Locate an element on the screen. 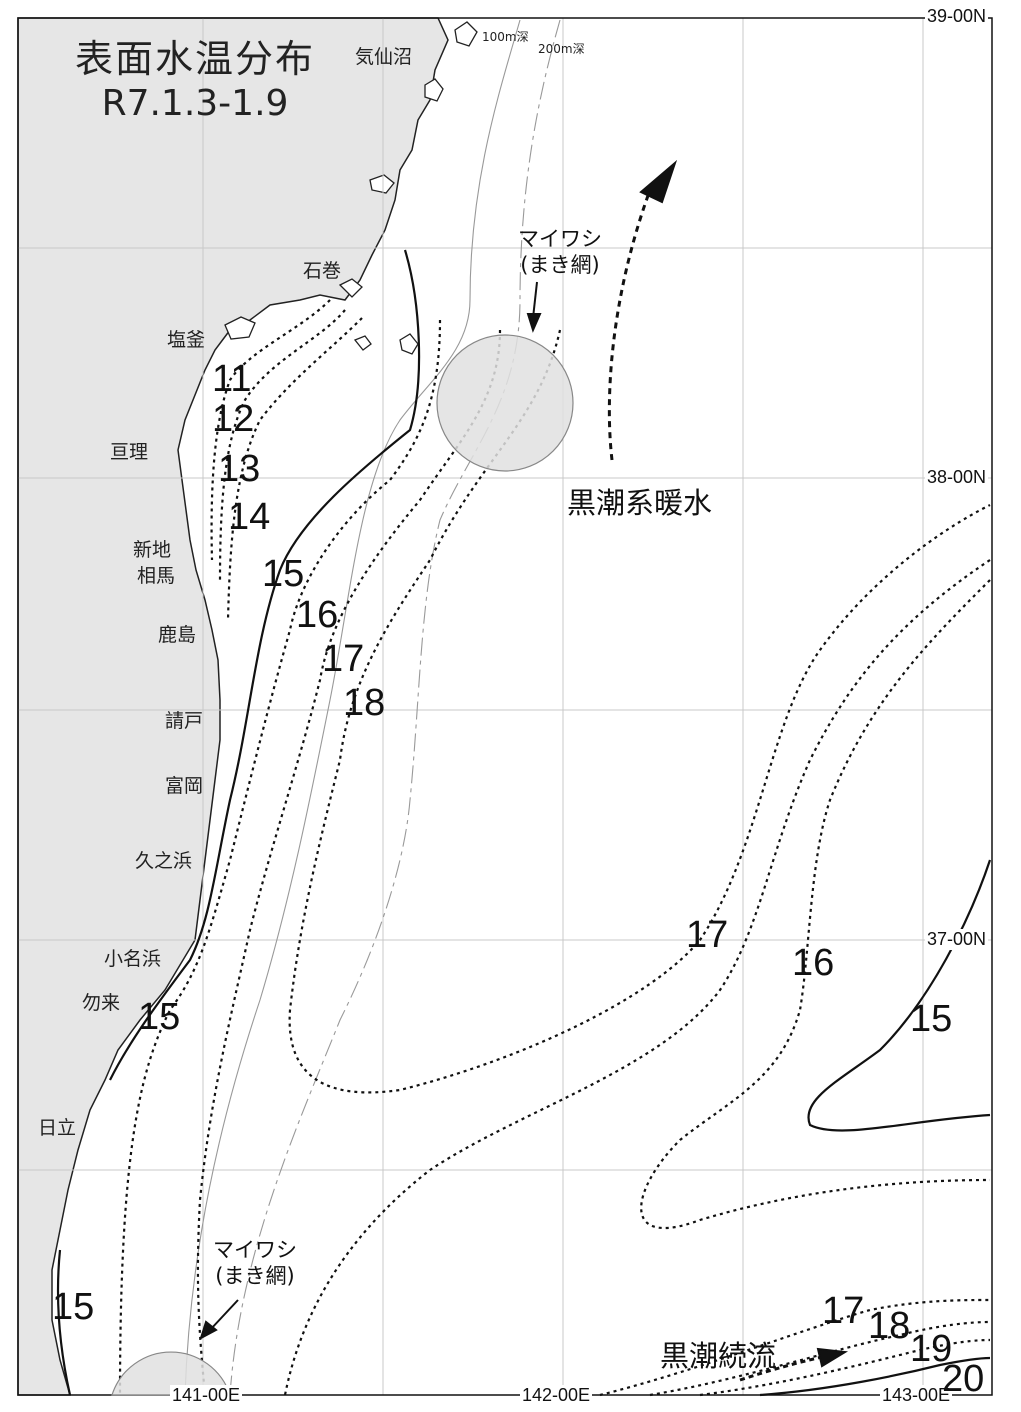 The image size is (1021, 1412). isotherm-label-11: 11 is located at coordinates (232, 379).